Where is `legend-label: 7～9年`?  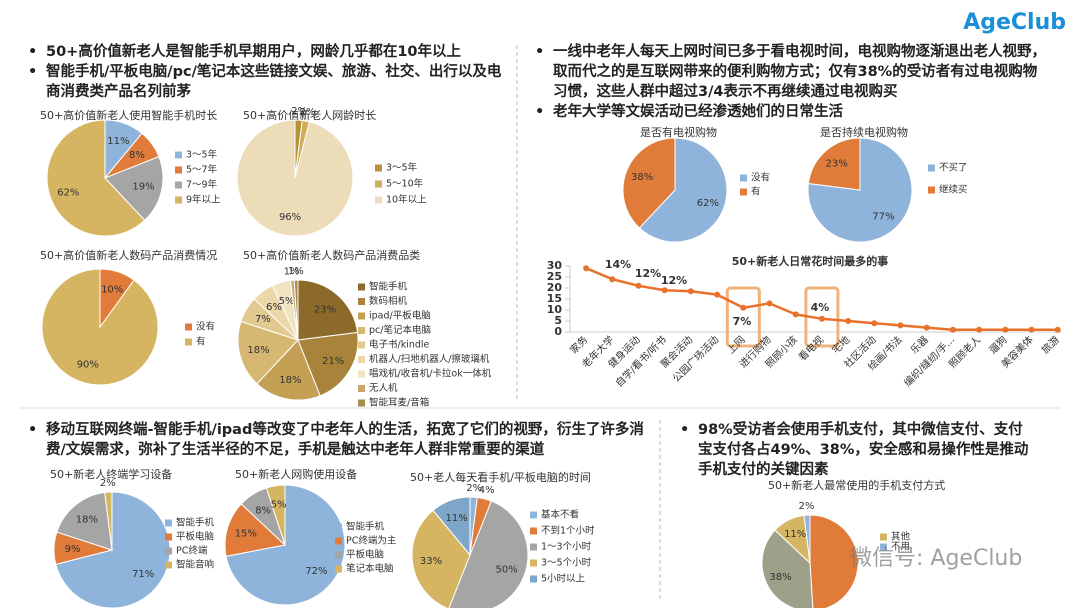 legend-label: 7～9年 is located at coordinates (202, 185).